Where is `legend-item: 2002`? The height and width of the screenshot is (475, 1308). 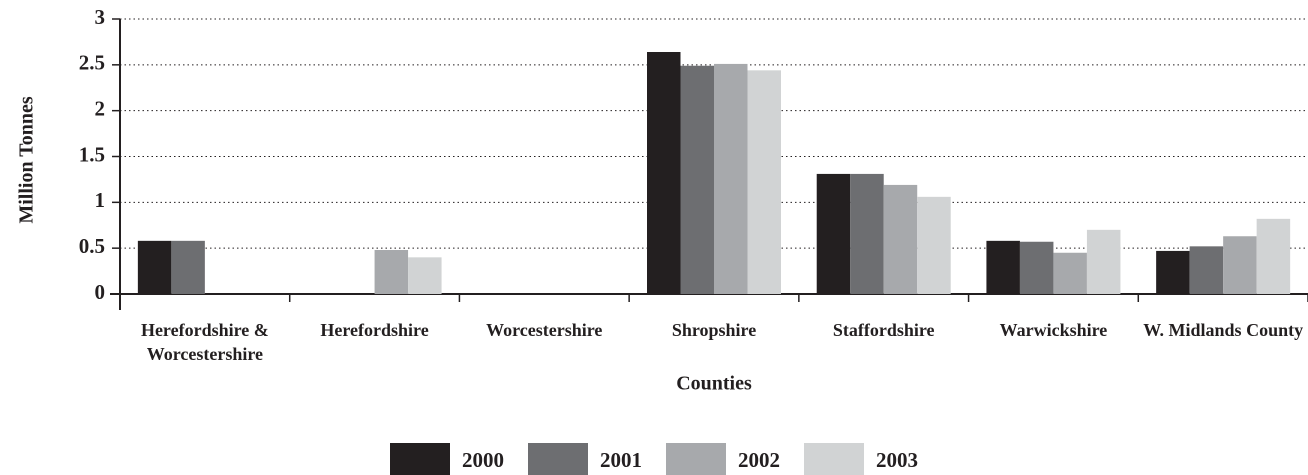
legend-item: 2002 is located at coordinates (723, 459).